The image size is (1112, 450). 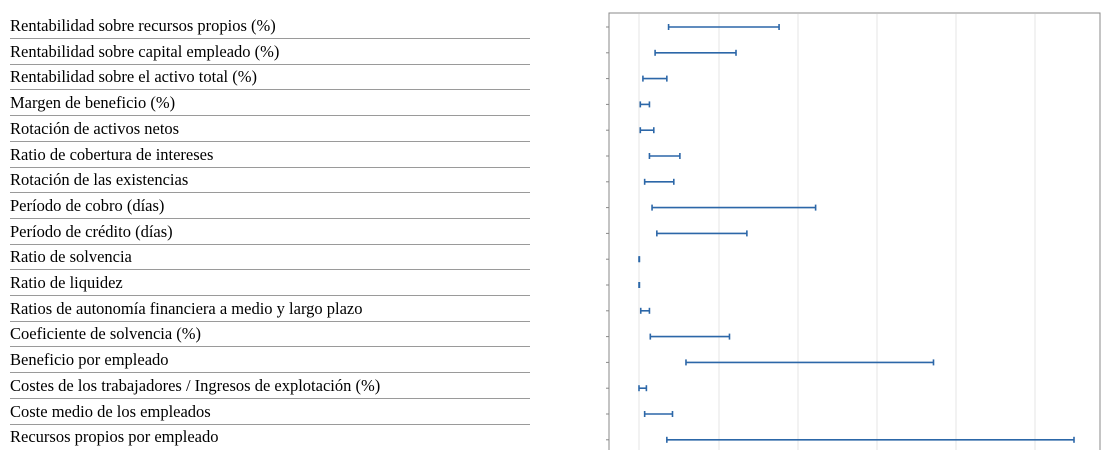 What do you see at coordinates (270, 412) in the screenshot?
I see `row-label: Coste medio de los empleados` at bounding box center [270, 412].